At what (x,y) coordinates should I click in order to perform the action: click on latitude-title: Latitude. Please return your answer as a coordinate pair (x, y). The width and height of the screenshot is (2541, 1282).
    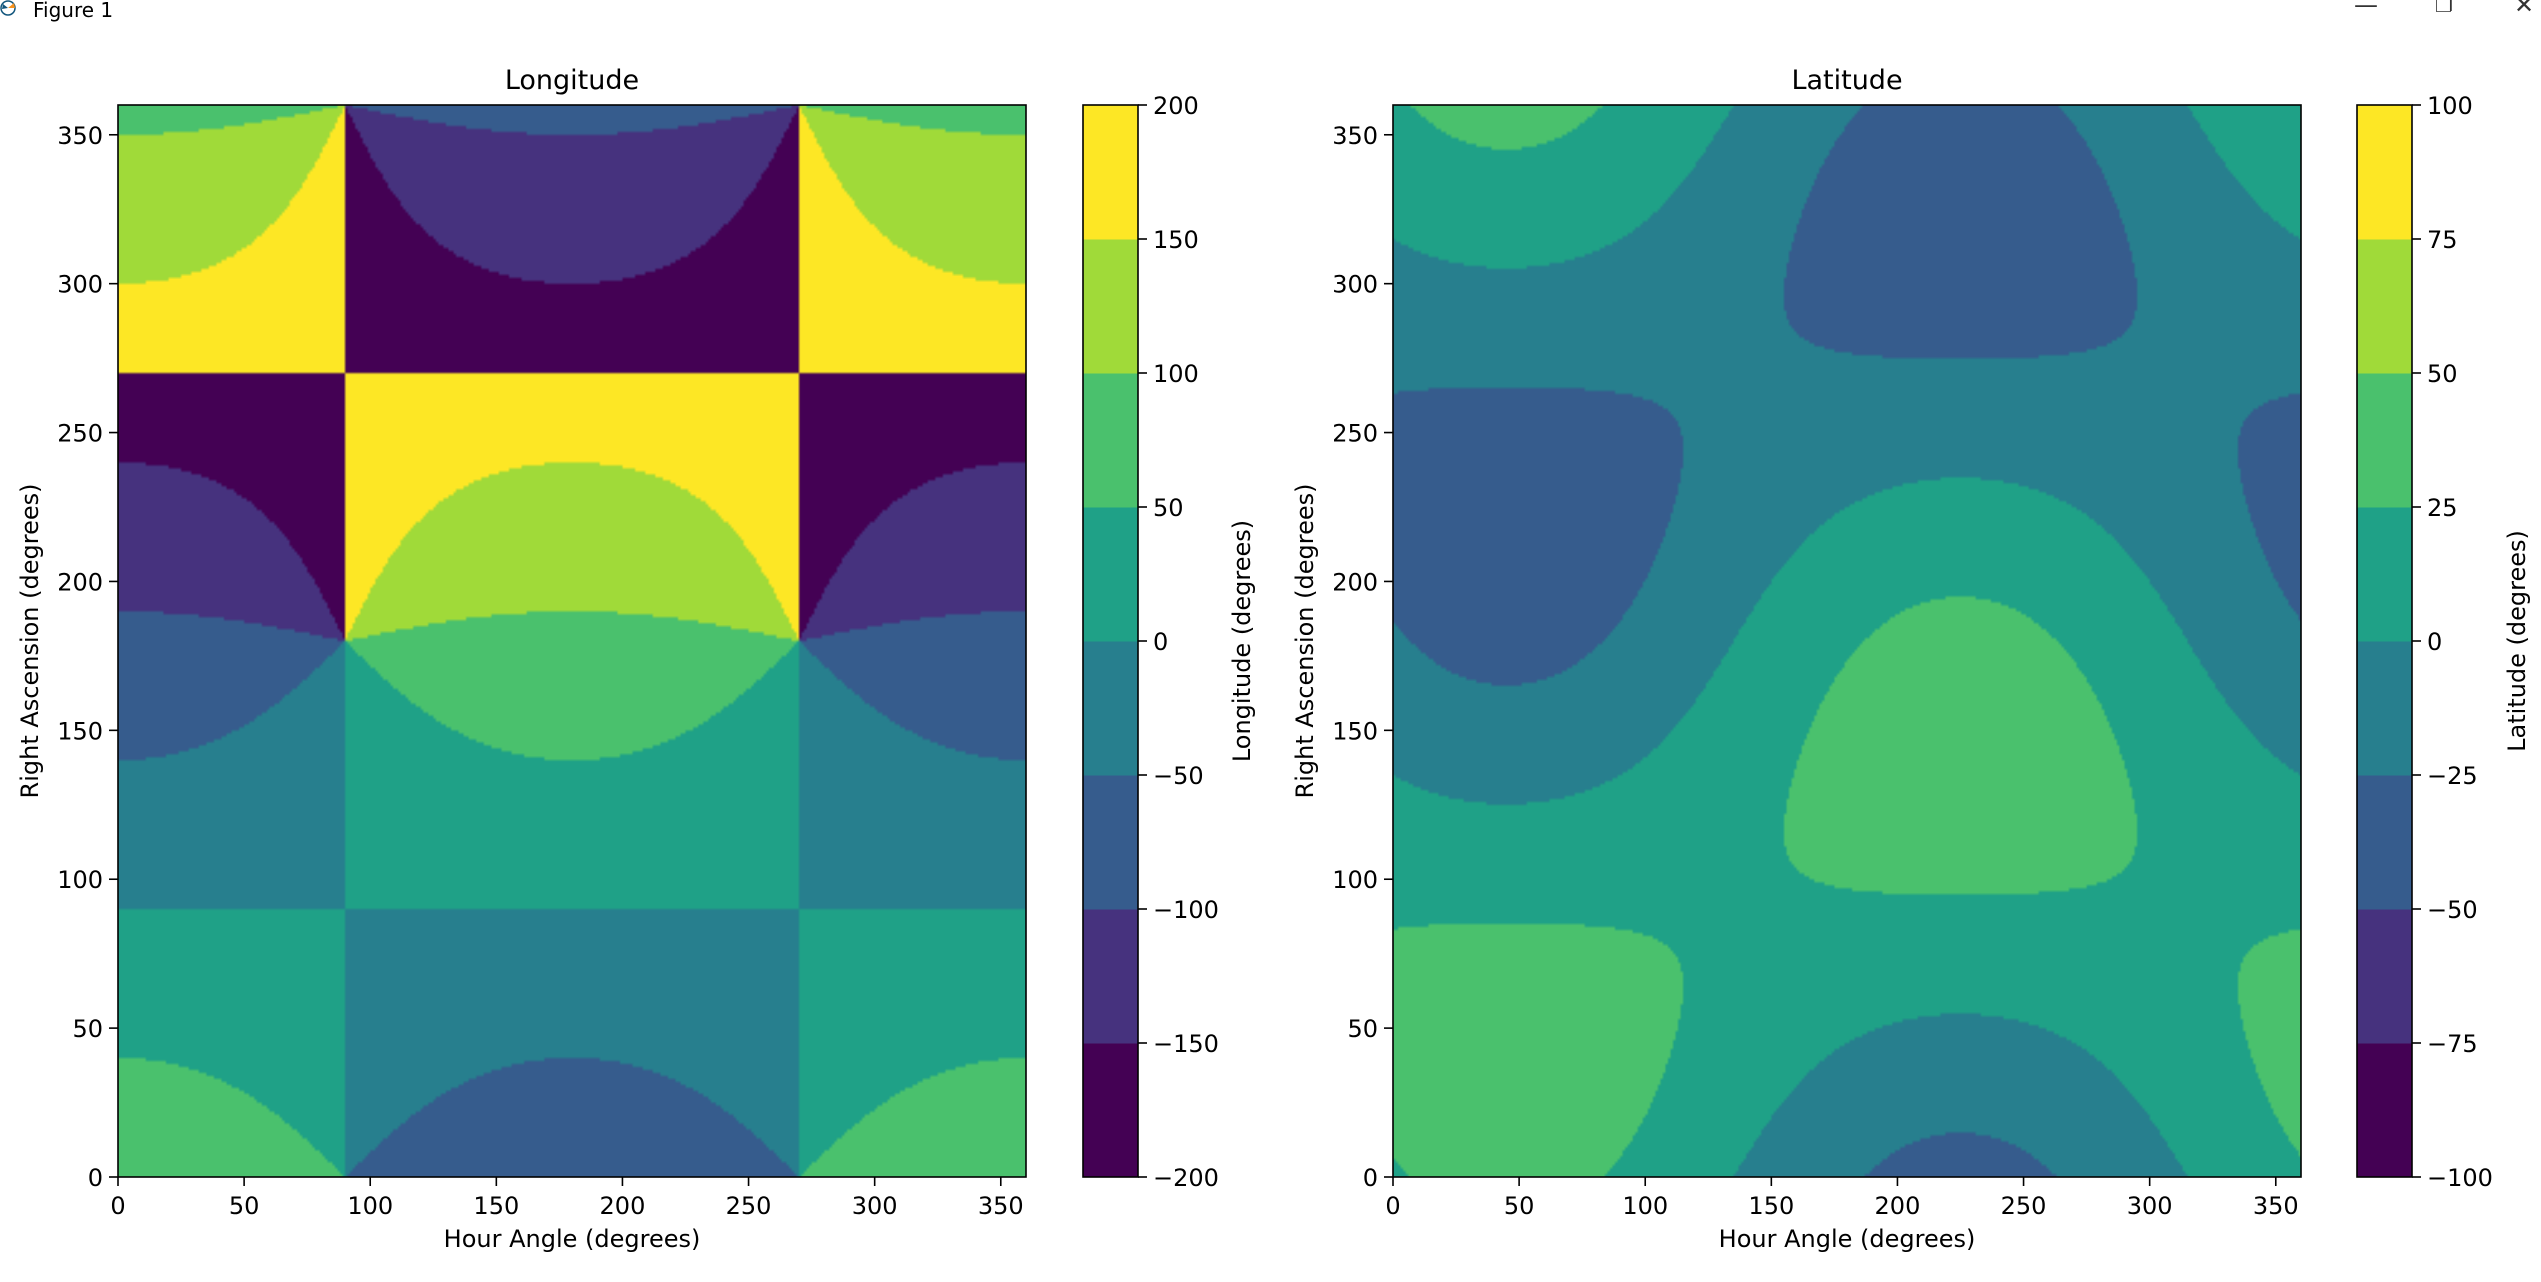
    Looking at the image, I should click on (1846, 80).